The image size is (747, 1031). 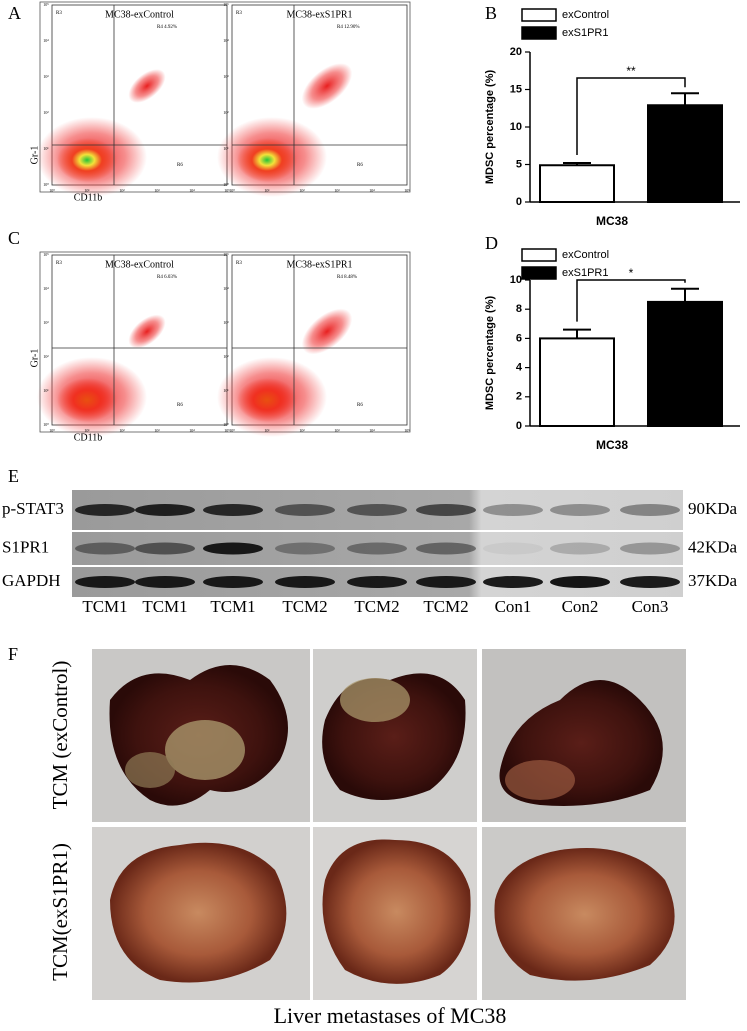 What do you see at coordinates (519, 426) in the screenshot?
I see `y-tick-label: 0` at bounding box center [519, 426].